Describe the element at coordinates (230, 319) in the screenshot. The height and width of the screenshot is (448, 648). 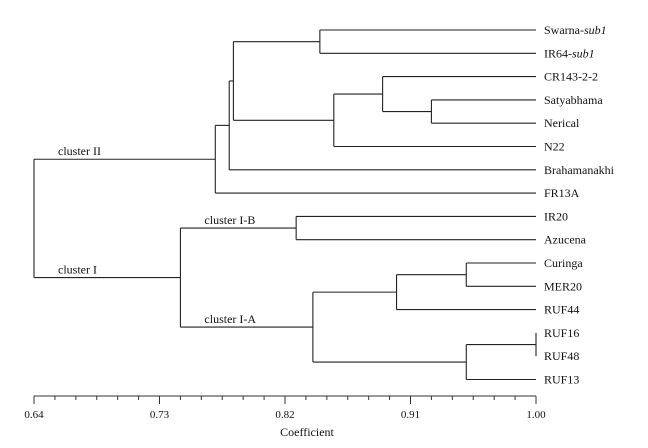
I see `cluster-label: cluster I-A` at that location.